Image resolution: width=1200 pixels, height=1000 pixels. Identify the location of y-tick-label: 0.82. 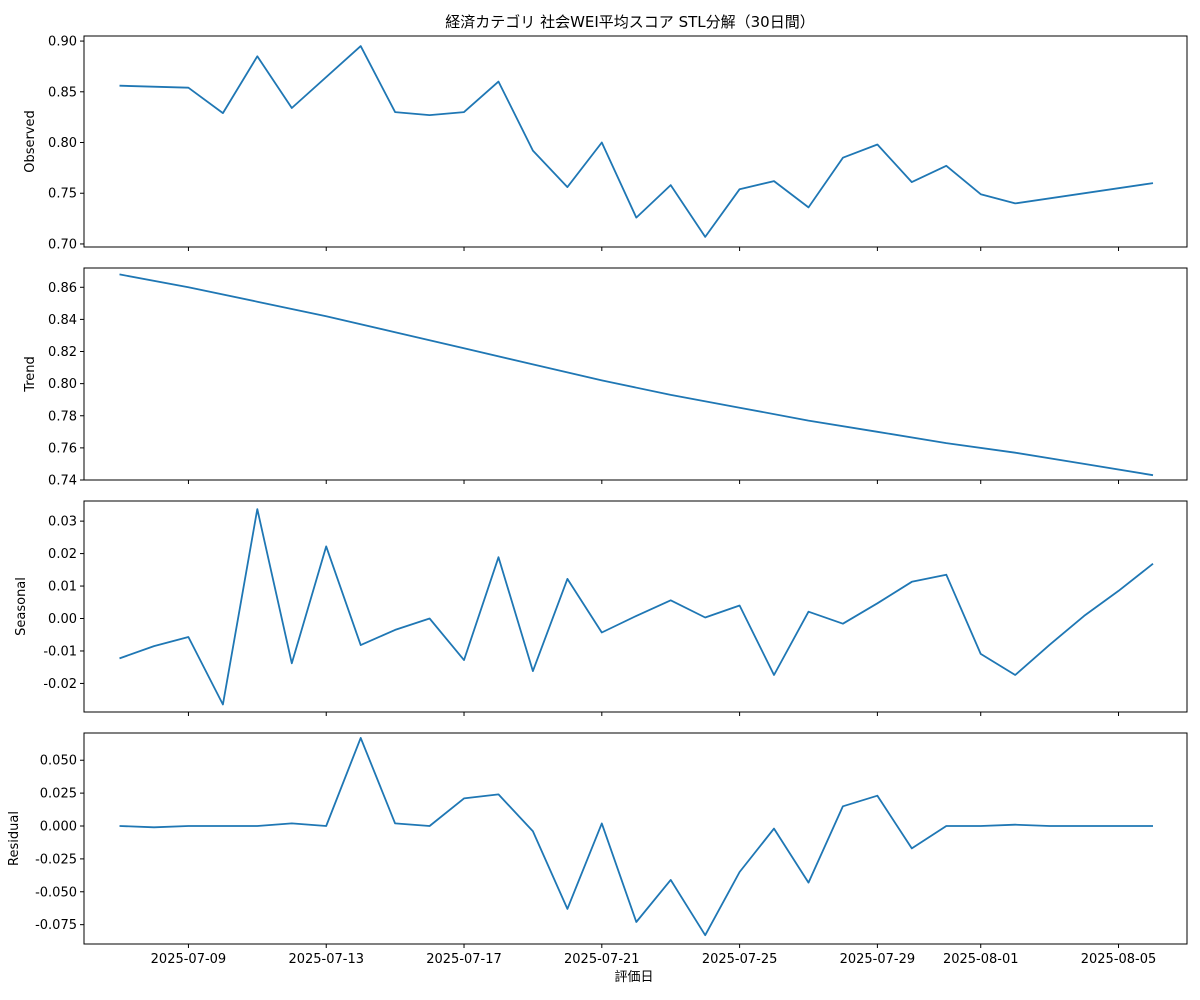
(62, 352).